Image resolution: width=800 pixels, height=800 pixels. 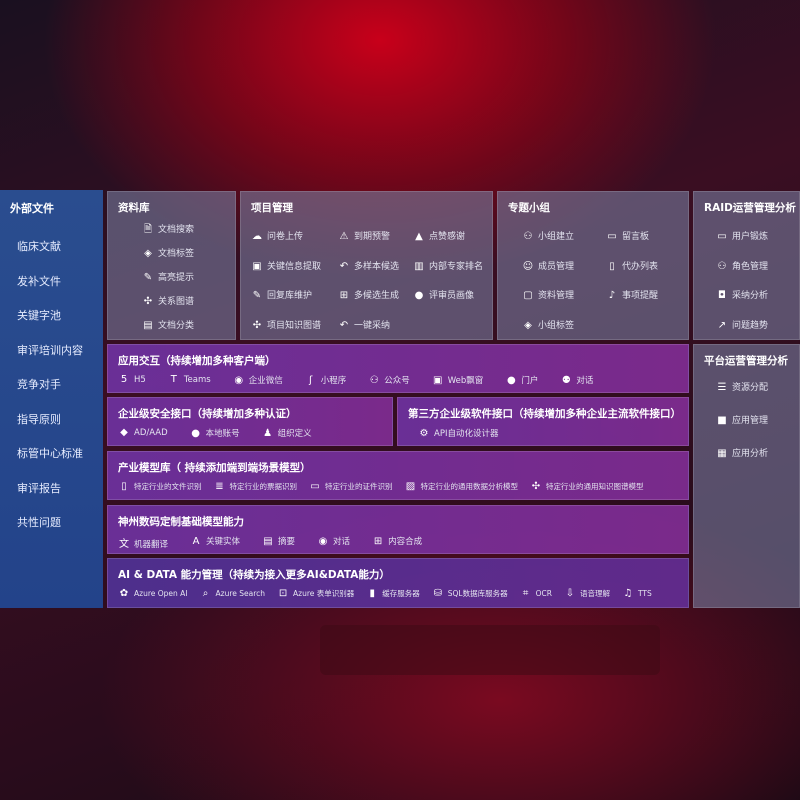 I want to click on trend-icon: ↗, so click(x=722, y=325).